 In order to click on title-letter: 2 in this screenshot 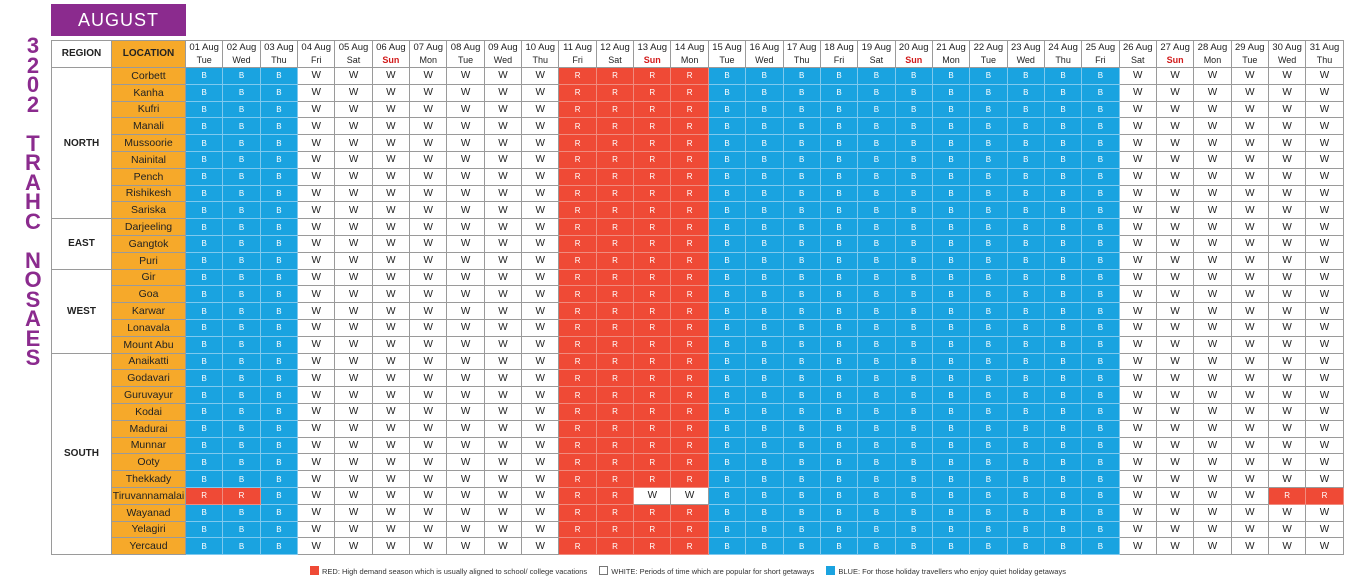, I will do `click(33, 65)`.